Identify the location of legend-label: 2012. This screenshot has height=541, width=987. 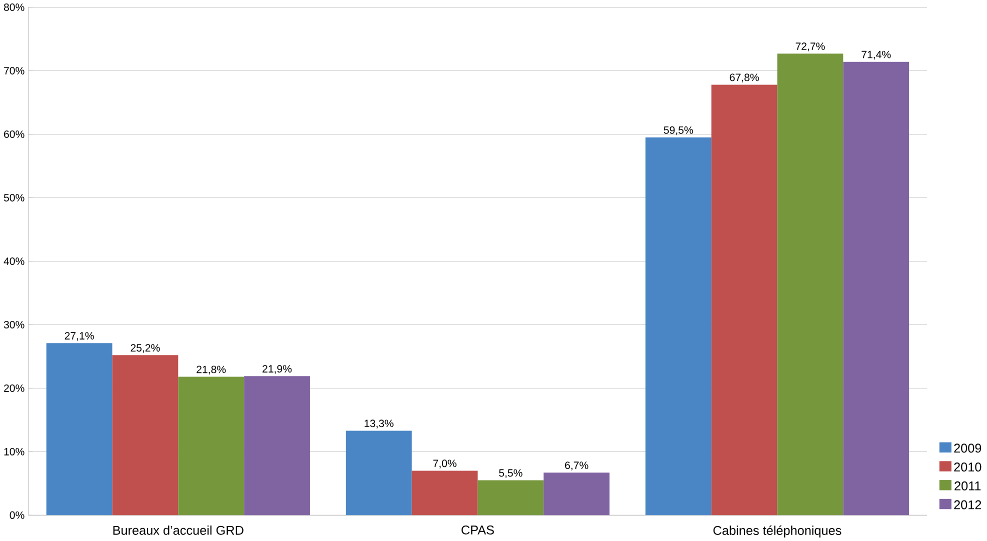
(968, 505).